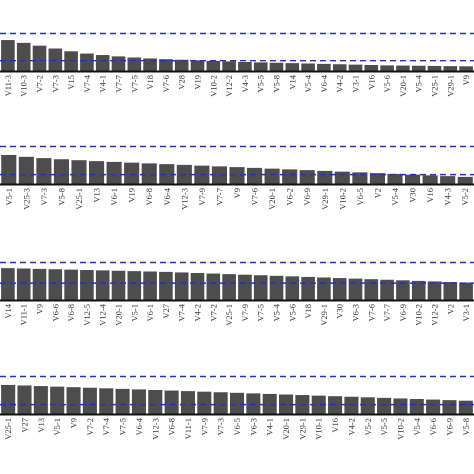 Image resolution: width=474 pixels, height=474 pixels. I want to click on x-tick-label: V15, so click(71, 82).